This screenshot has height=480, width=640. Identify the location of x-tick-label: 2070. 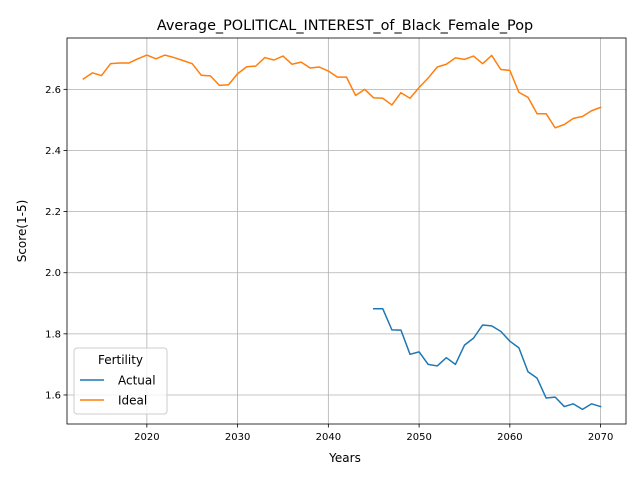
(600, 437).